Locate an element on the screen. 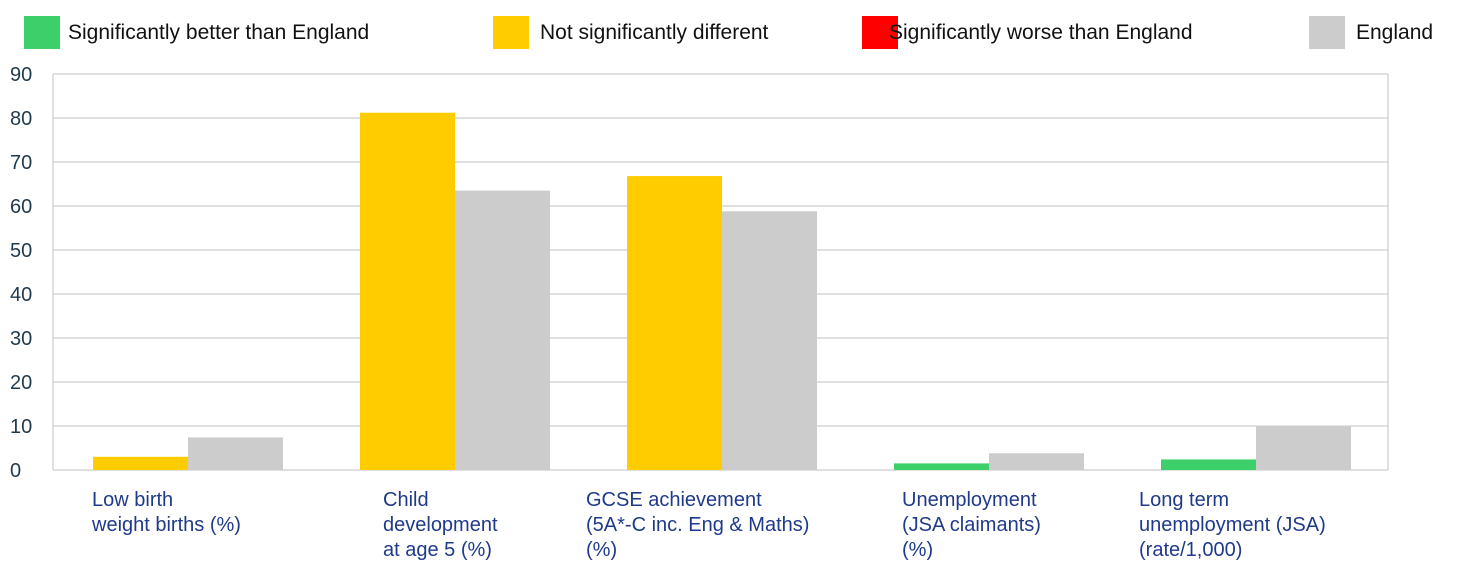  y-tick-label-50: 50 is located at coordinates (21, 251).